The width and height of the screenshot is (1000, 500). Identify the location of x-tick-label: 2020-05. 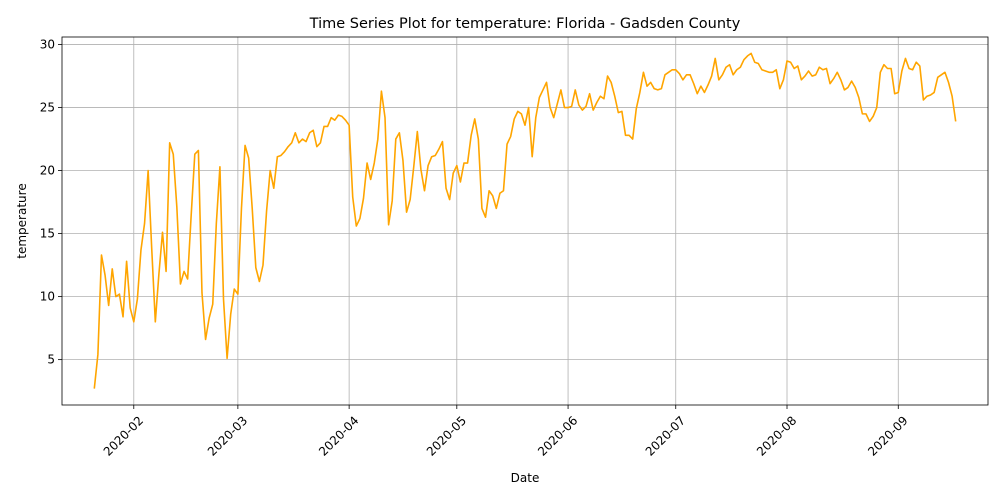
(446, 435).